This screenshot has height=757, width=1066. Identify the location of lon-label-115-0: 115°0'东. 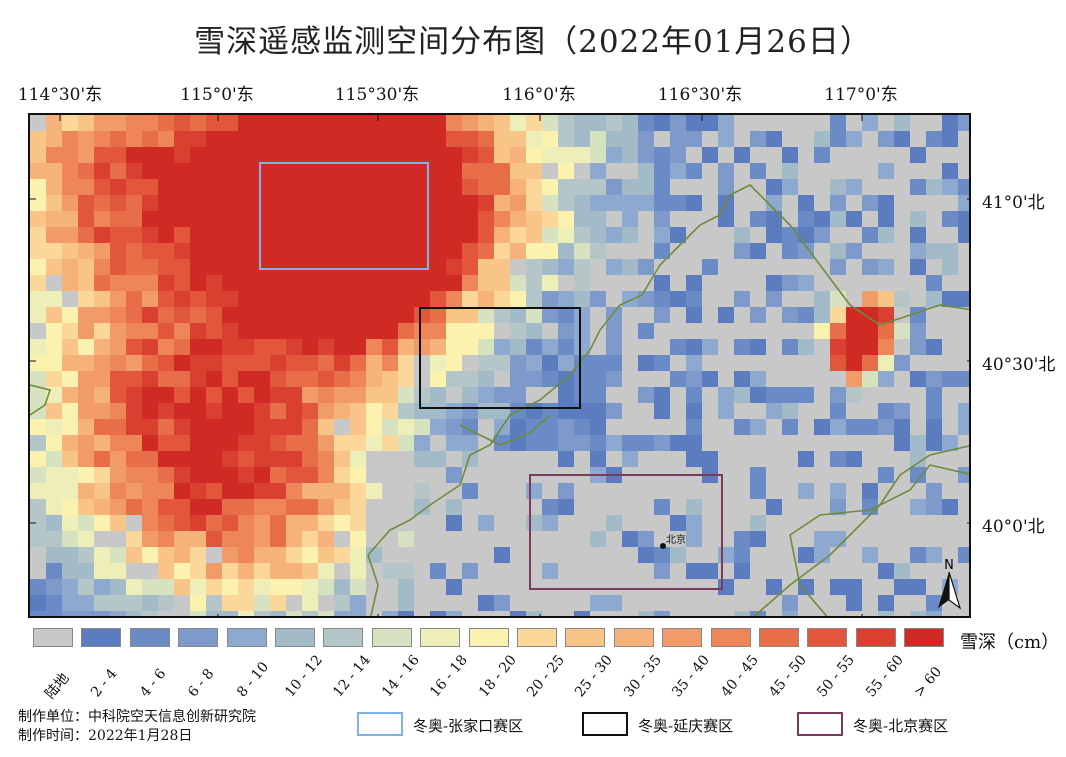
(217, 95).